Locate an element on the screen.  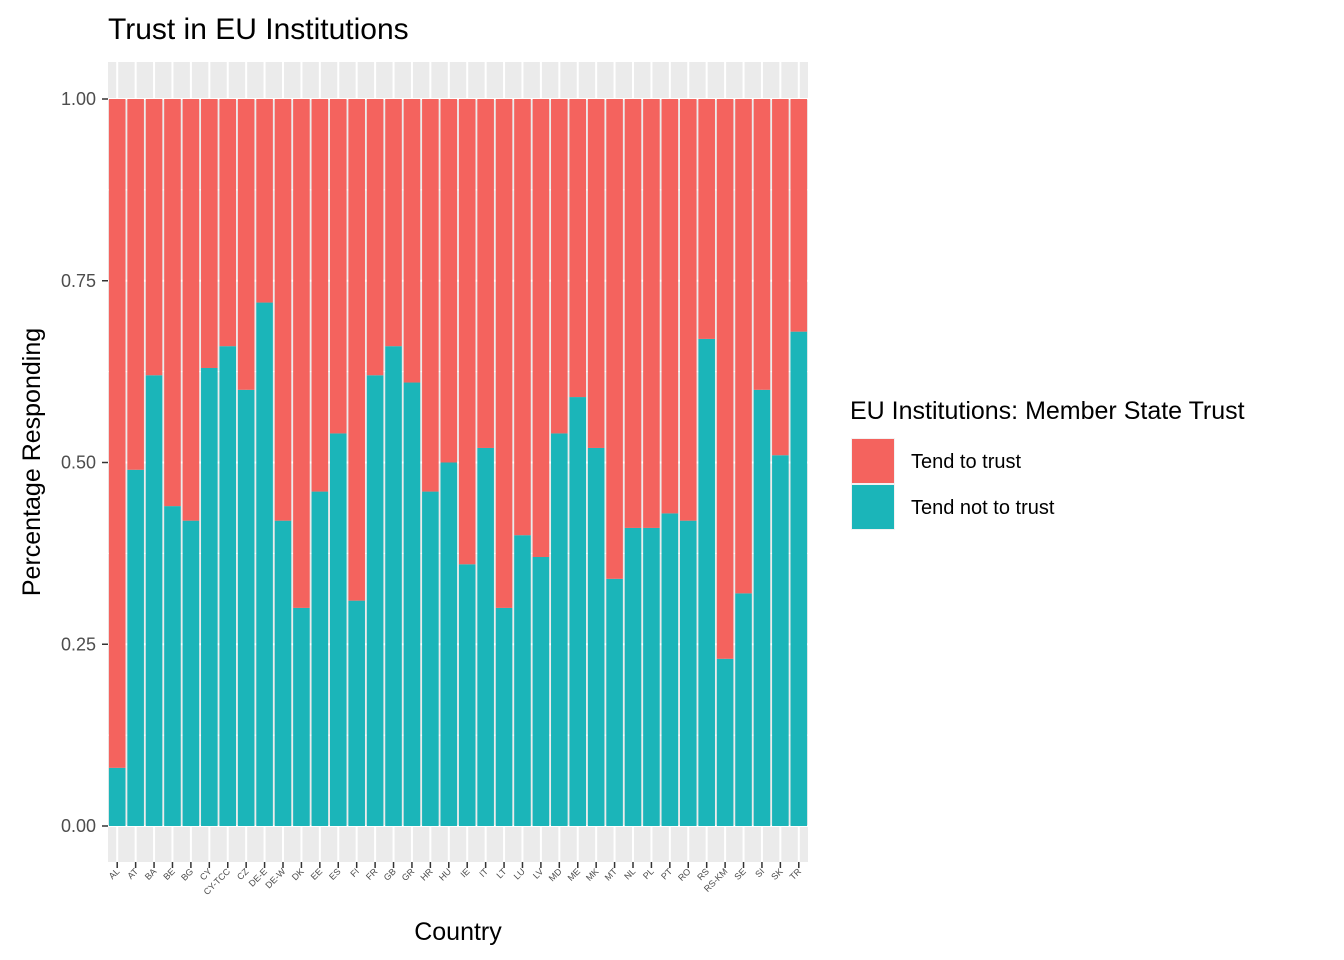
x-tick-label: NL is located at coordinates (629, 873).